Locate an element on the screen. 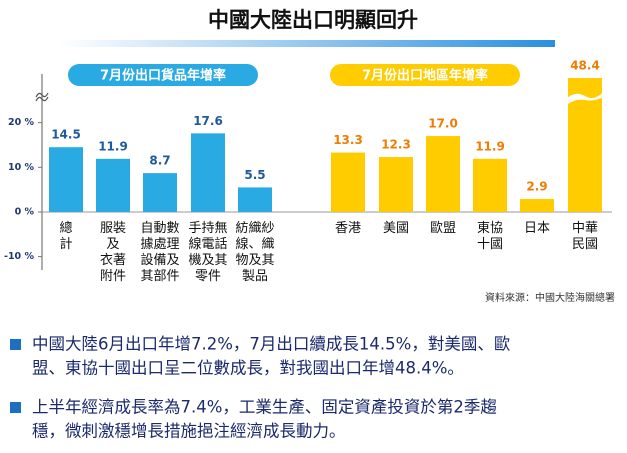 The image size is (627, 453). y-tick-label: 20 % is located at coordinates (21, 122).